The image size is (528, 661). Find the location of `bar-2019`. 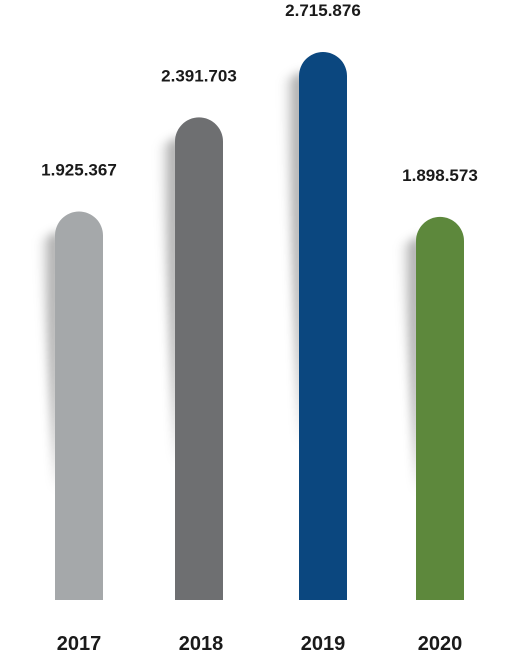

bar-2019 is located at coordinates (323, 326).